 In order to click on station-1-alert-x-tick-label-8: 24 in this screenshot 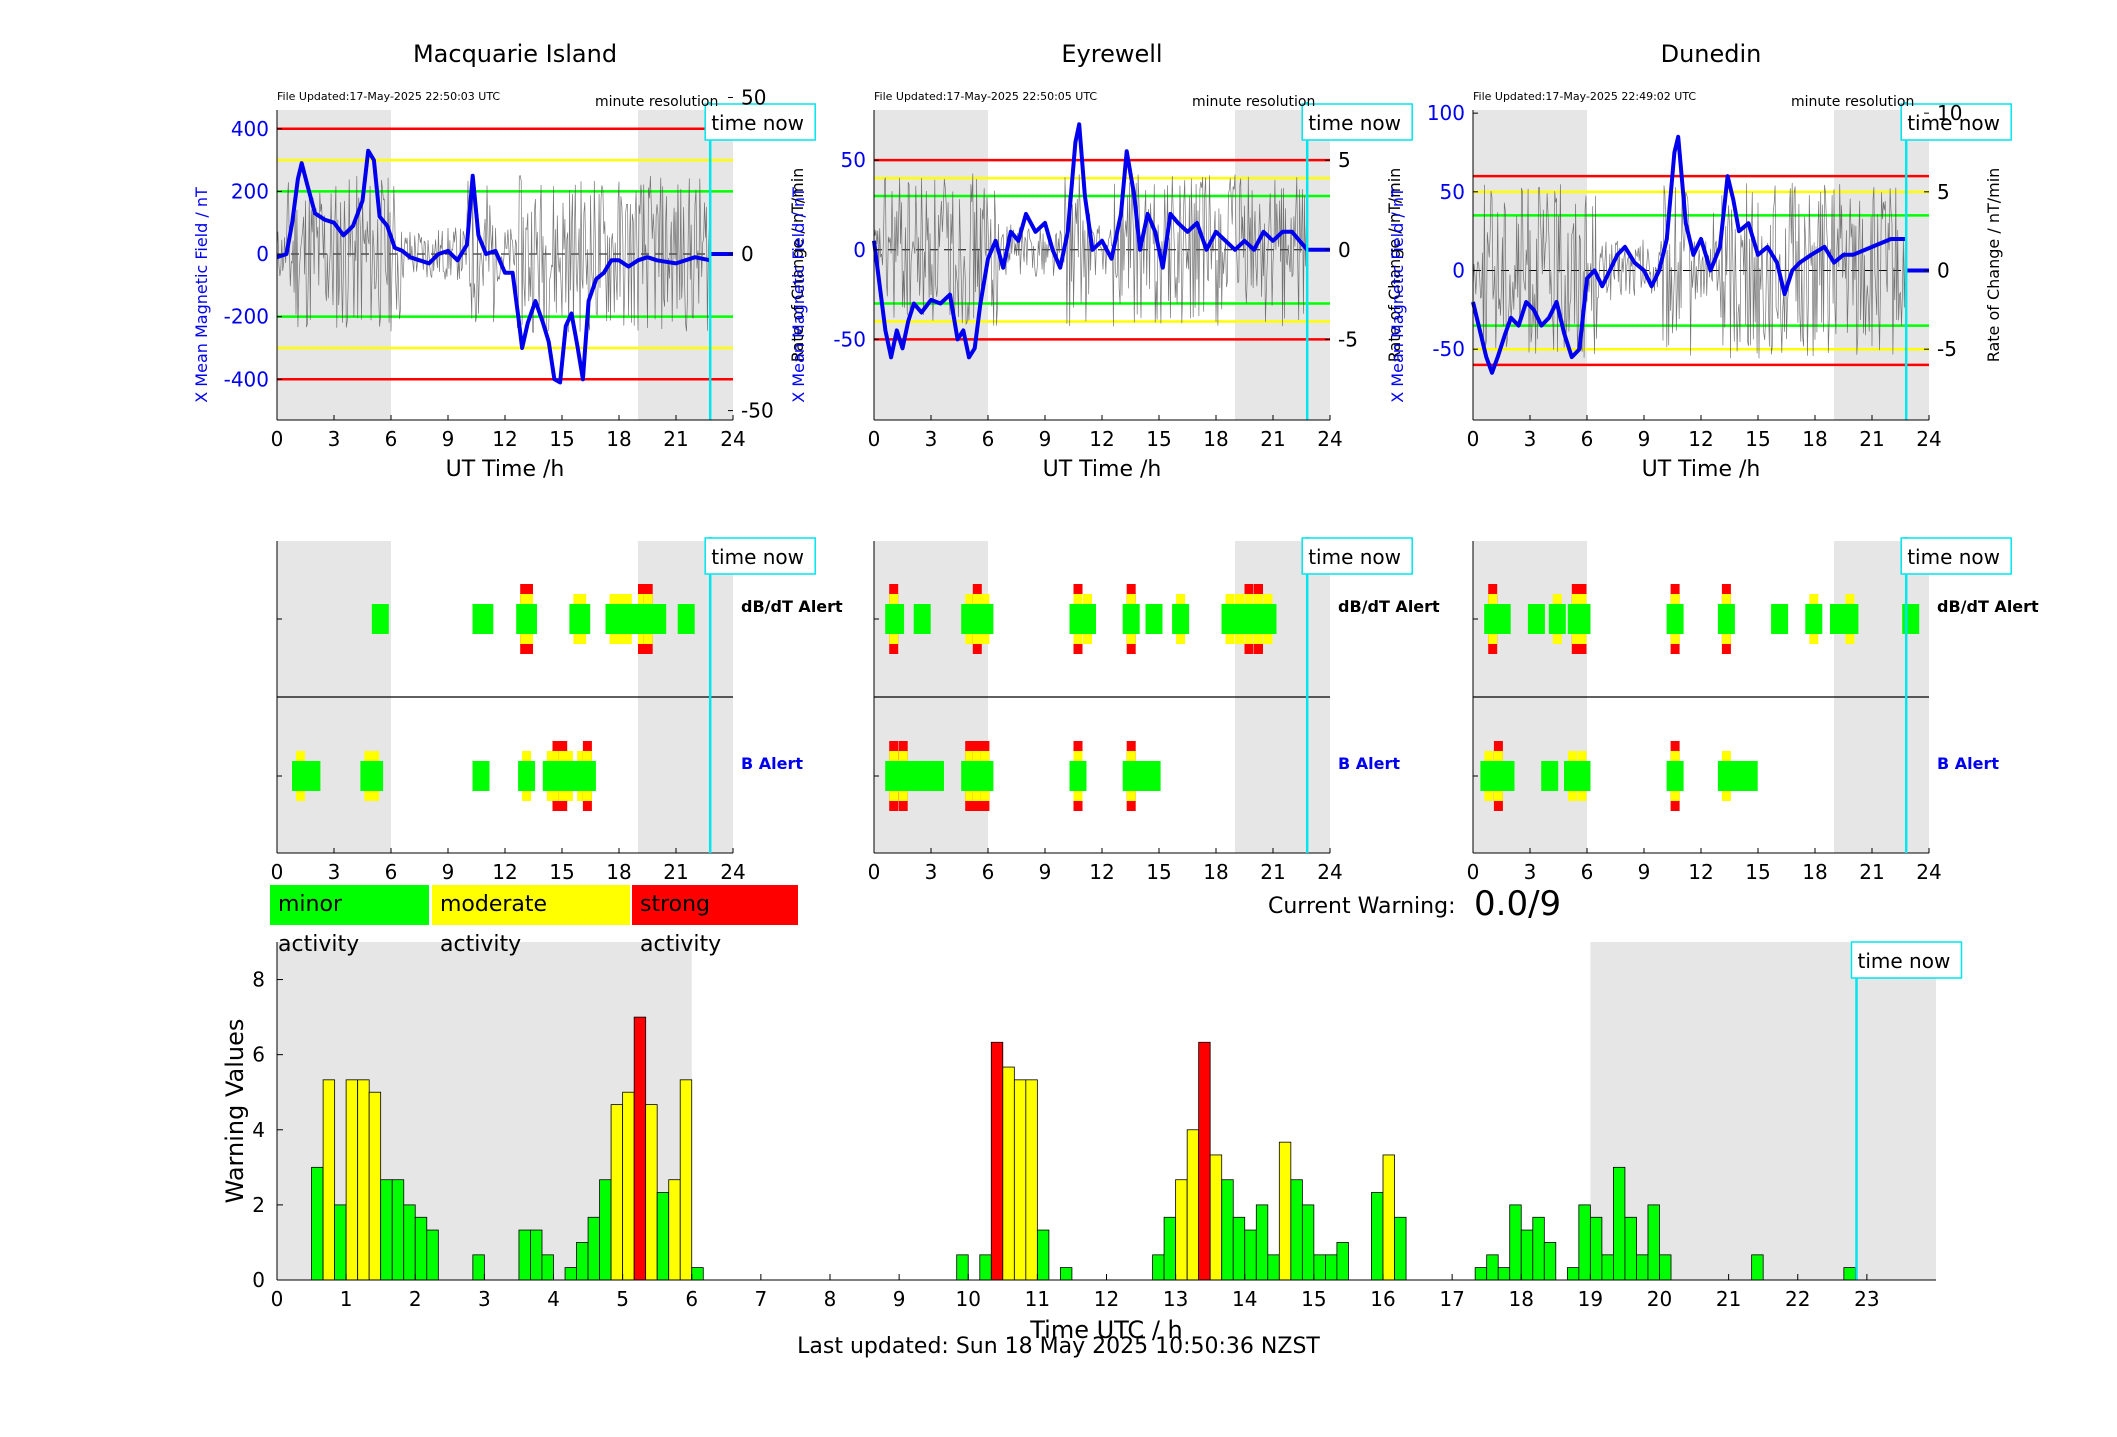, I will do `click(1329, 872)`.